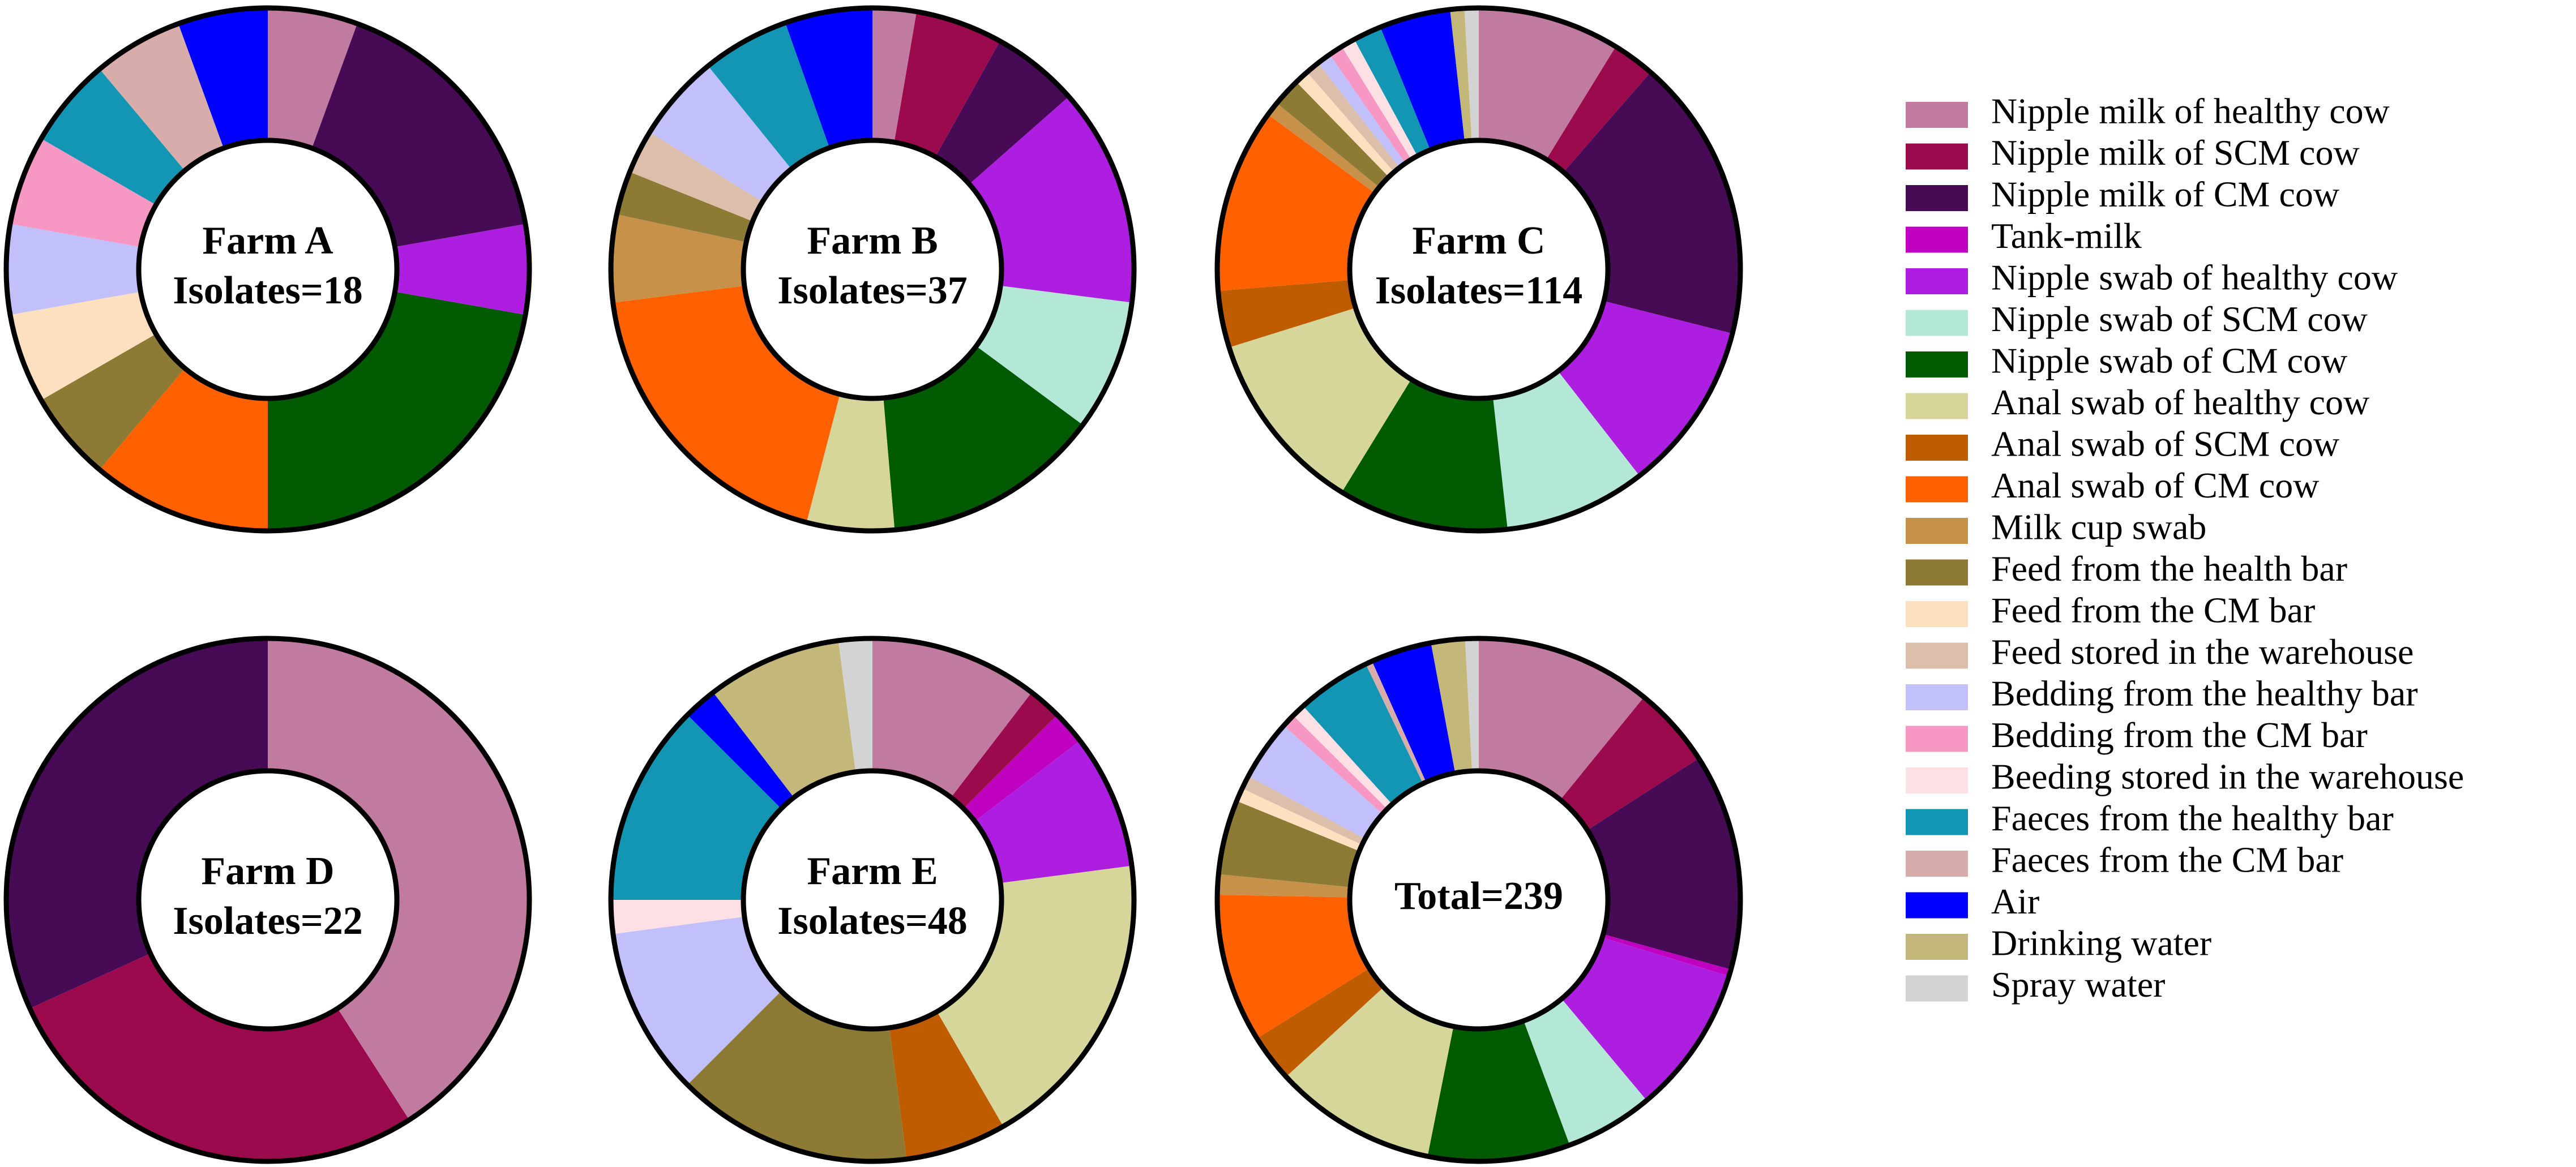 The image size is (2576, 1167). I want to click on legend-label: Bedding from the CM bar, so click(2179, 735).